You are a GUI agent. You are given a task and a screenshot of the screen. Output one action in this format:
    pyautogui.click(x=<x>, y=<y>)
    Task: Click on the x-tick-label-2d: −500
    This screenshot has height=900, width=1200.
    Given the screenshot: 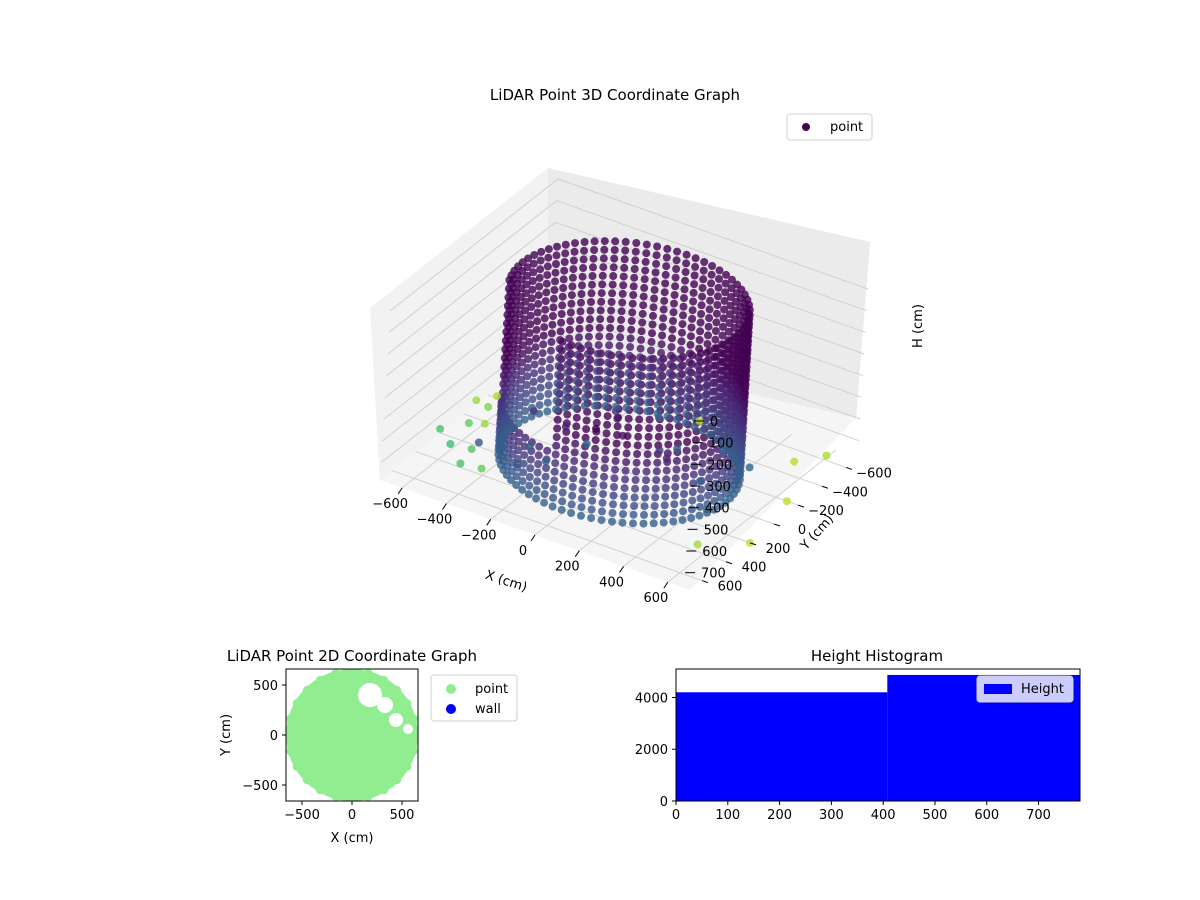 What is the action you would take?
    pyautogui.click(x=302, y=815)
    